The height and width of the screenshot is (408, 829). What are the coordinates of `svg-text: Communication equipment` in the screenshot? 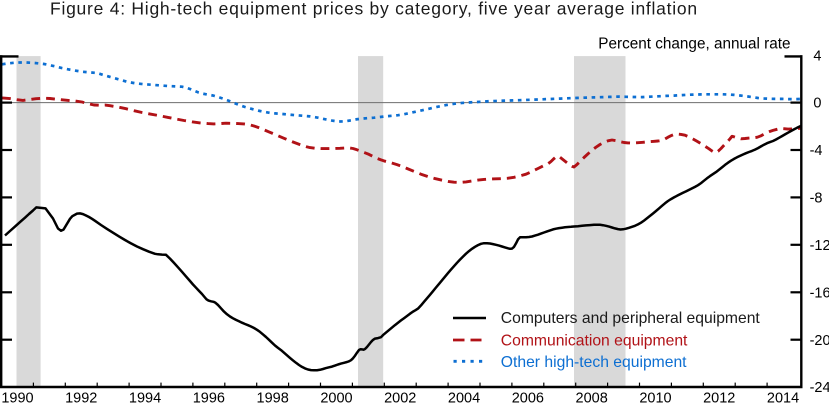 It's located at (594, 340).